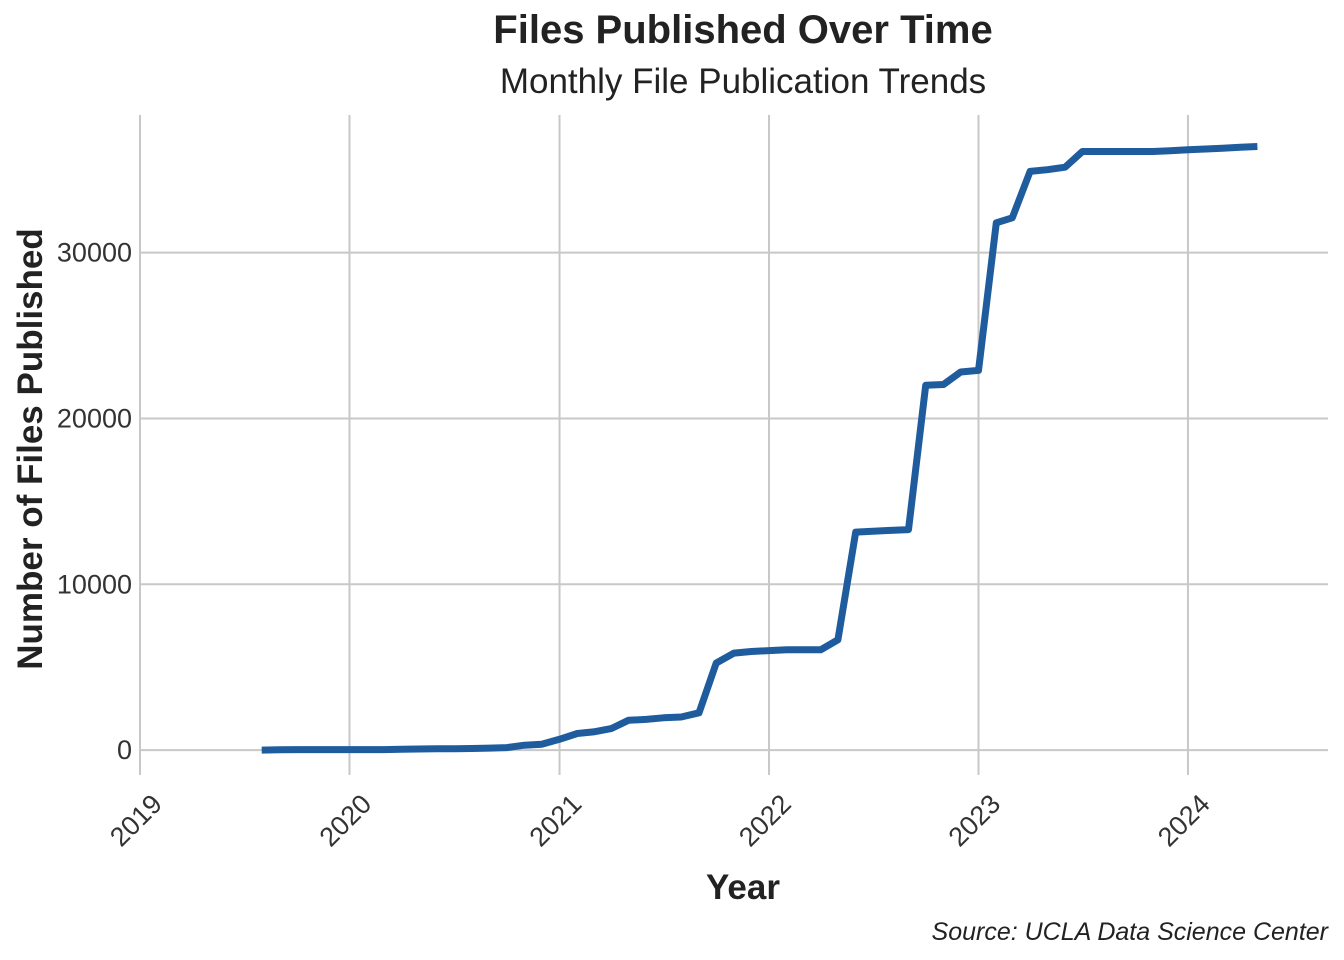  I want to click on y-axis-title: Number of Files Published, so click(30, 448).